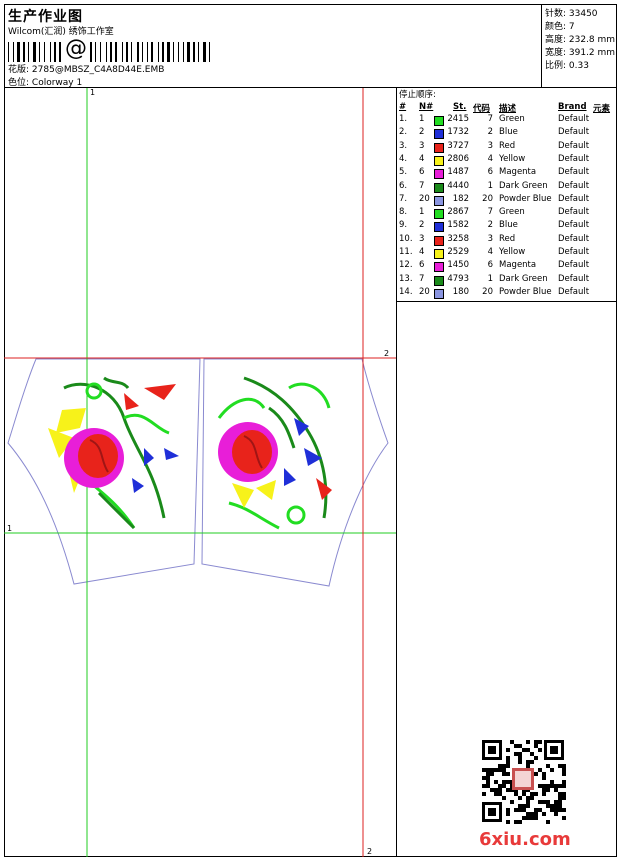 The height and width of the screenshot is (861, 620). Describe the element at coordinates (45, 17) in the screenshot. I see `page-title: 生产作业图` at that location.